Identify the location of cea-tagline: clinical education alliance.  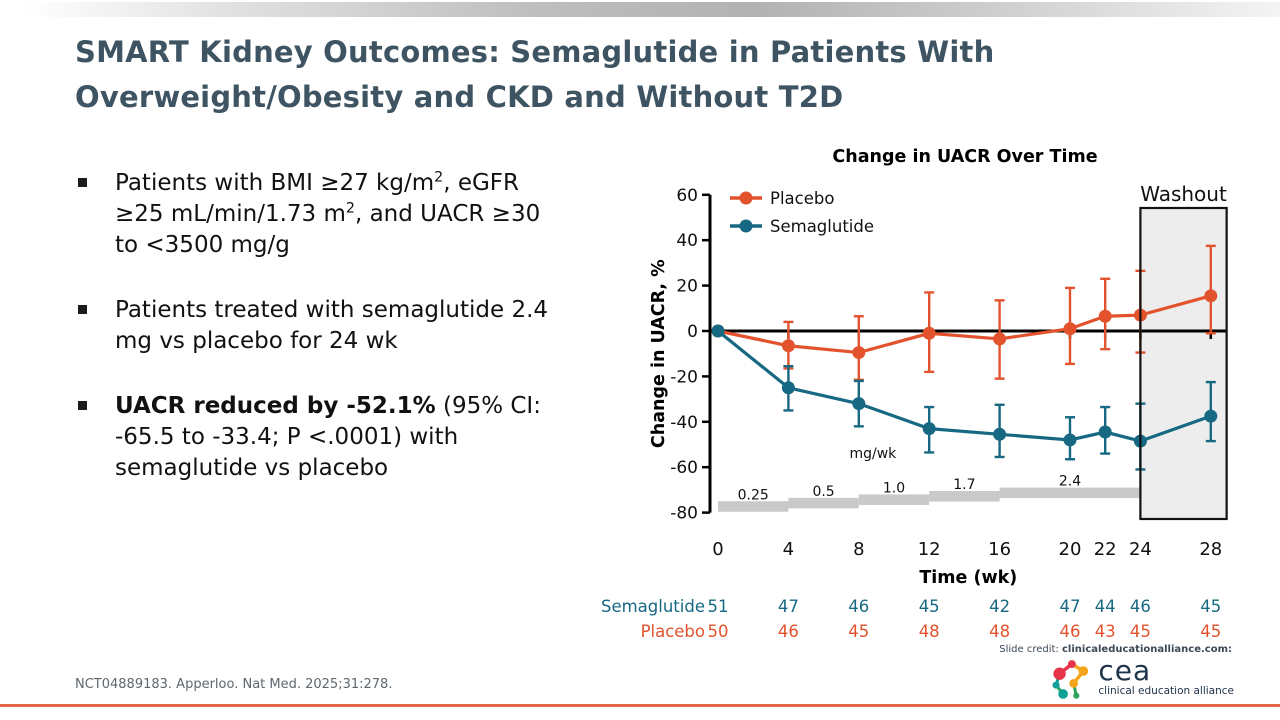
(1166, 690).